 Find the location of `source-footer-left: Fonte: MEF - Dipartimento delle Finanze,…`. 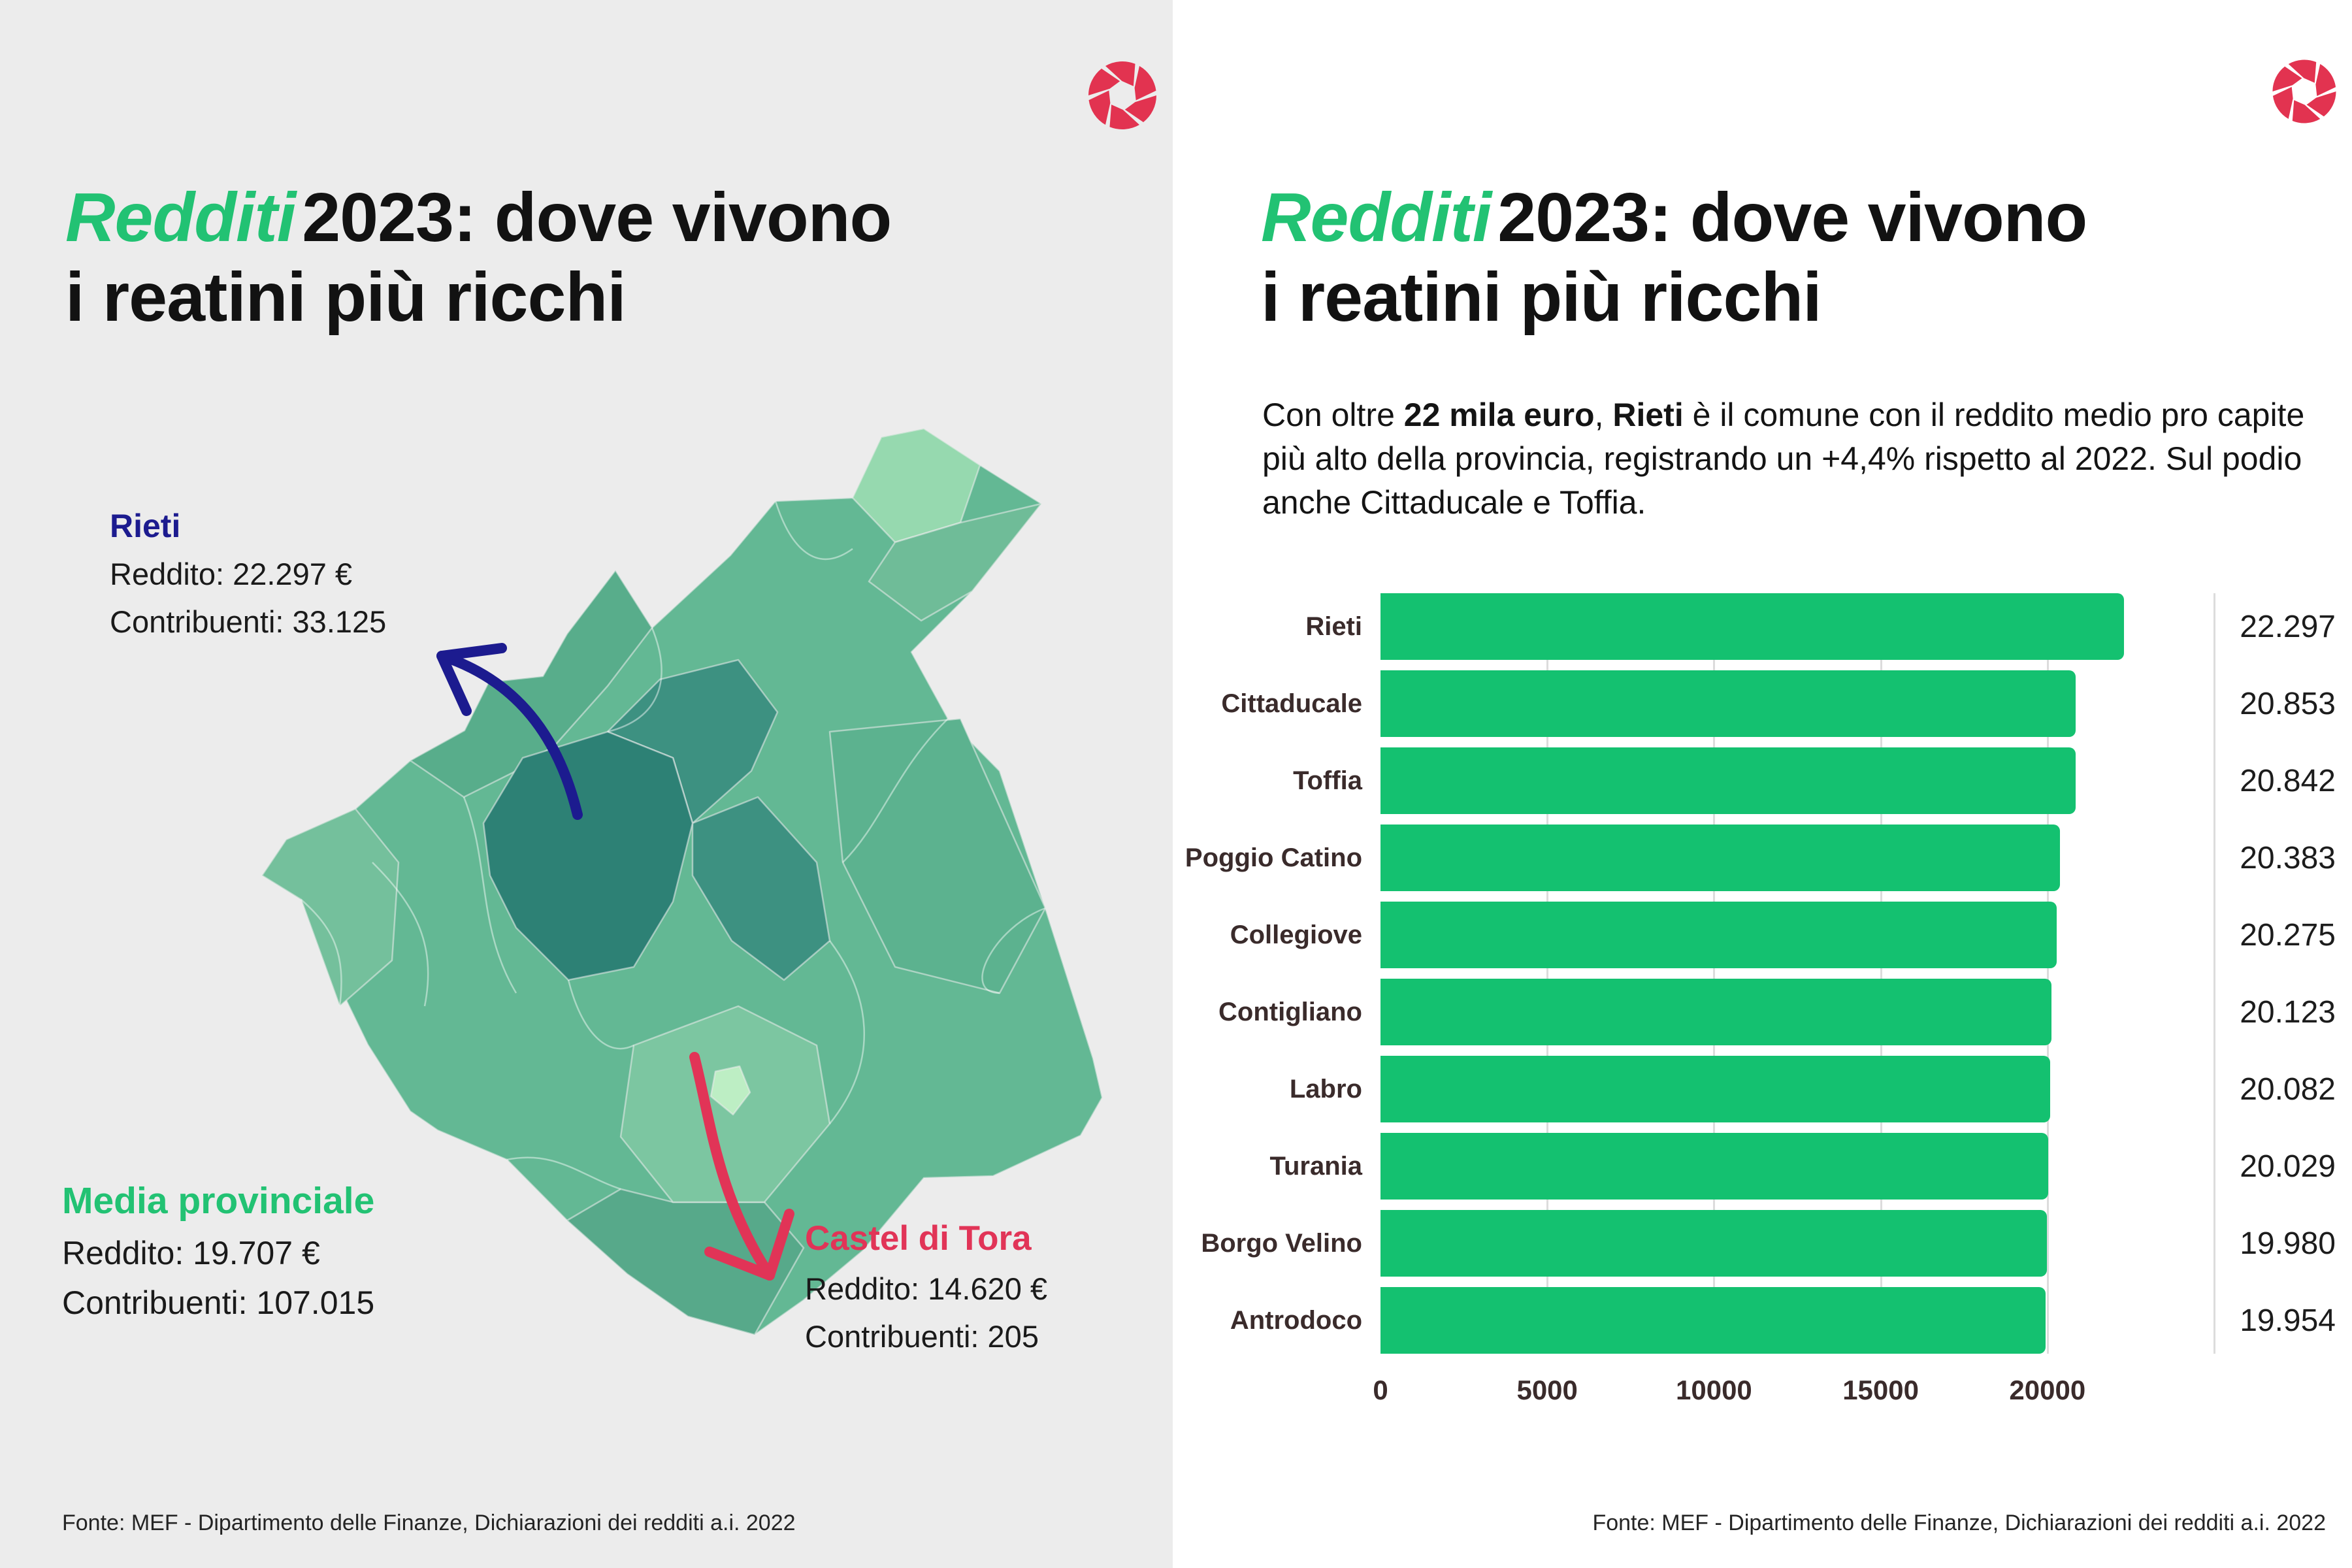

source-footer-left: Fonte: MEF - Dipartimento delle Finanze,… is located at coordinates (429, 1523).